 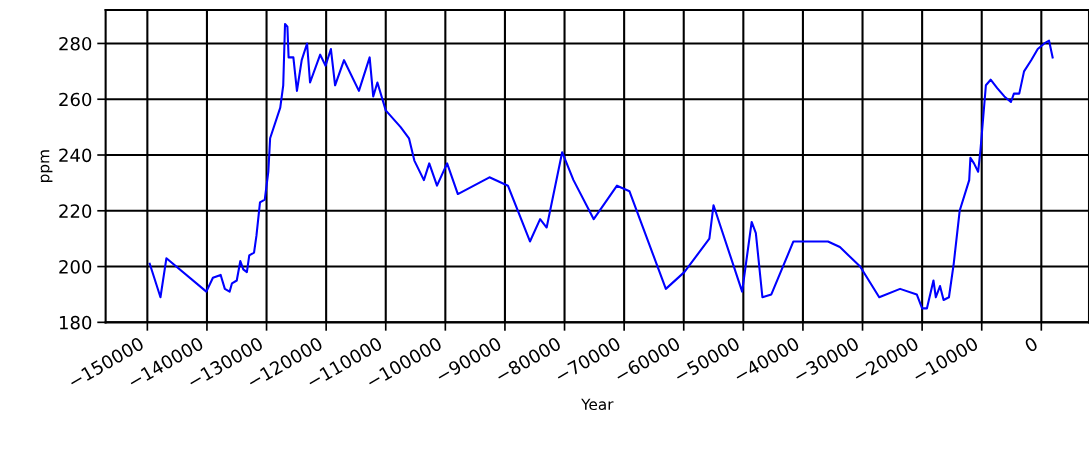 What do you see at coordinates (597, 404) in the screenshot?
I see `x-axis-title: Year` at bounding box center [597, 404].